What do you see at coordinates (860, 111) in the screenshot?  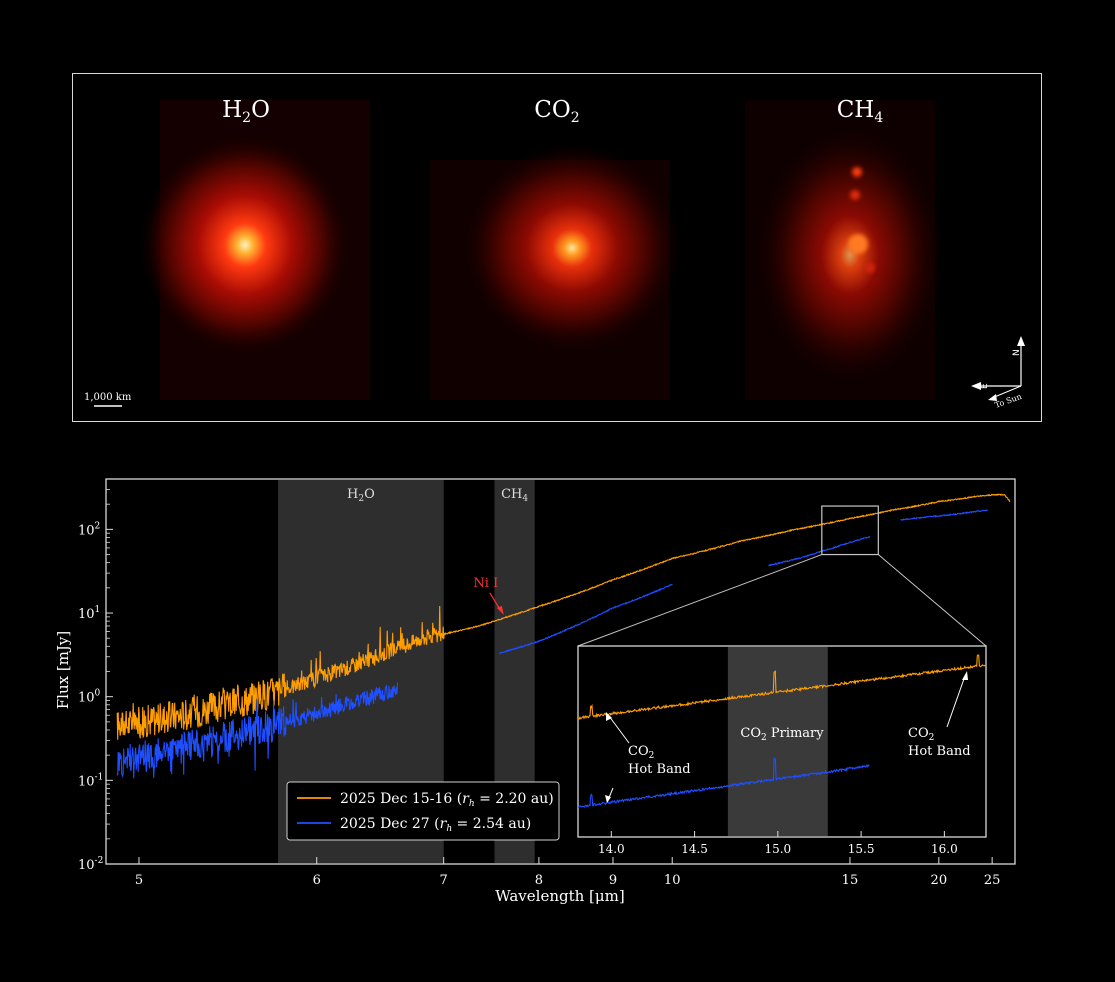 I see `map-label-ch4: CH4` at bounding box center [860, 111].